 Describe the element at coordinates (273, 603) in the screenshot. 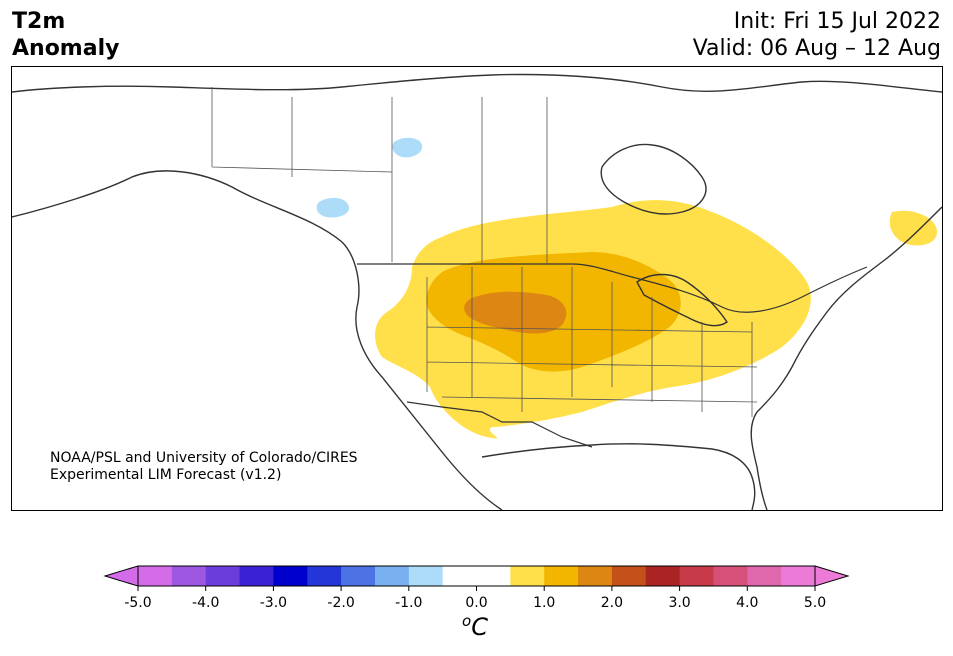

I see `colorbar-tick-label: -3.0` at that location.